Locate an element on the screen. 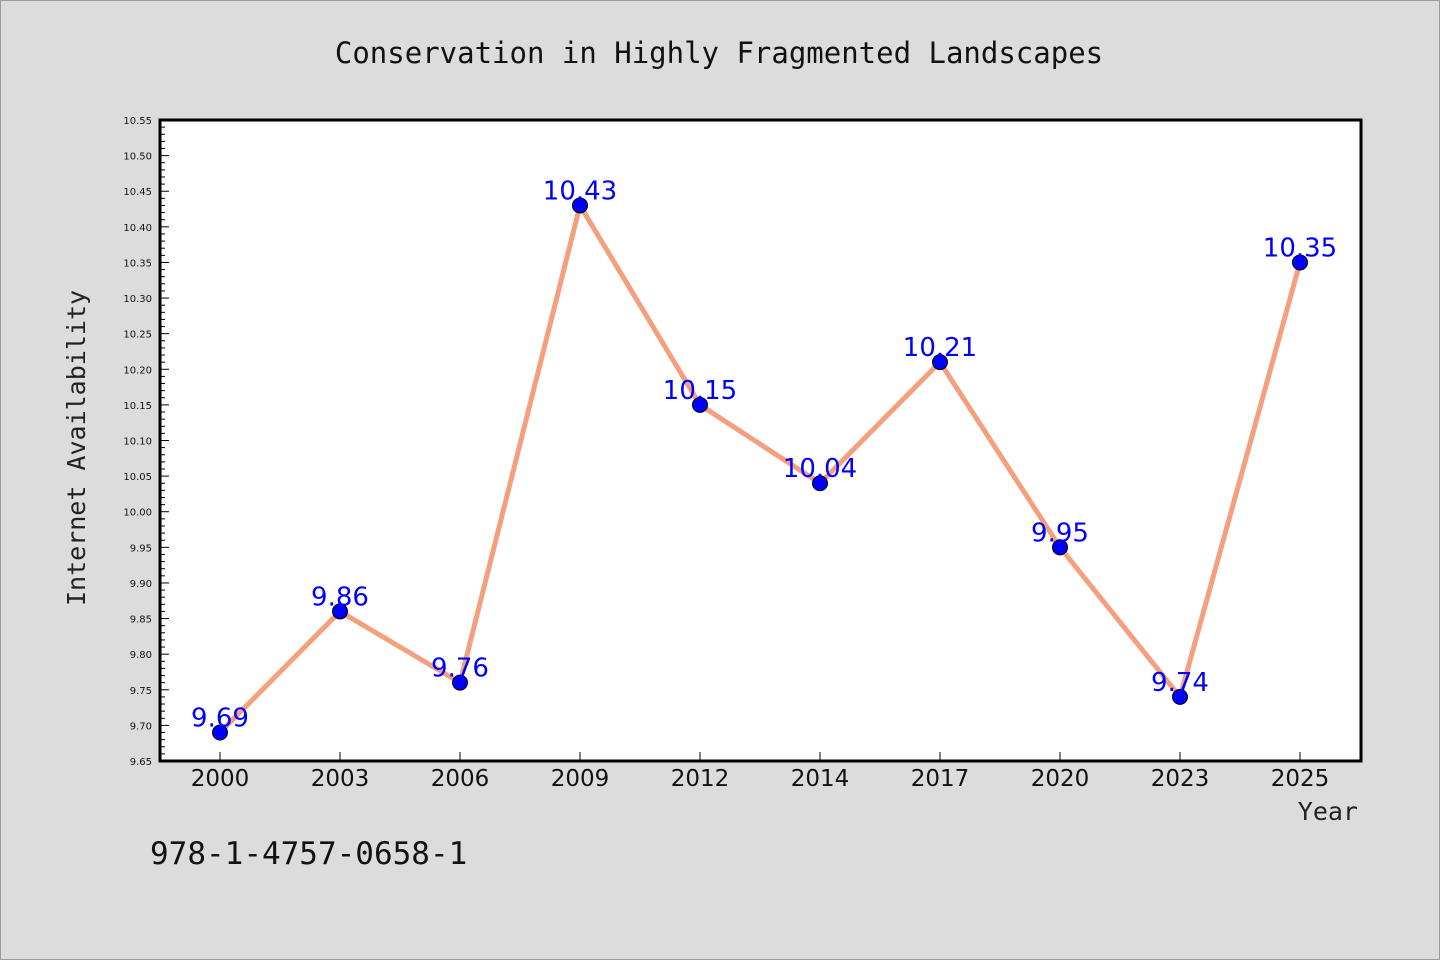  y-tick-label: 9.65 is located at coordinates (141, 762).